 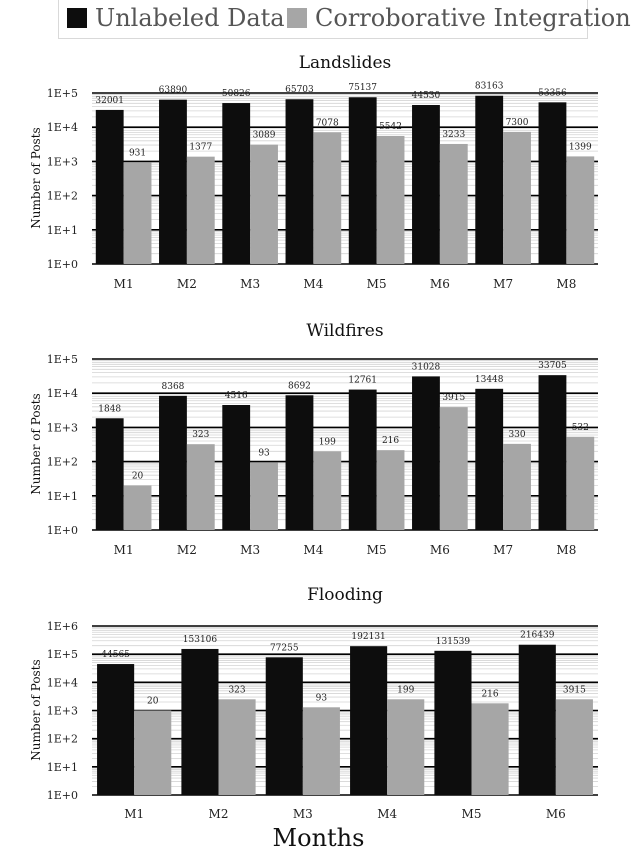 What do you see at coordinates (236, 94) in the screenshot?
I see `data-label: 50826` at bounding box center [236, 94].